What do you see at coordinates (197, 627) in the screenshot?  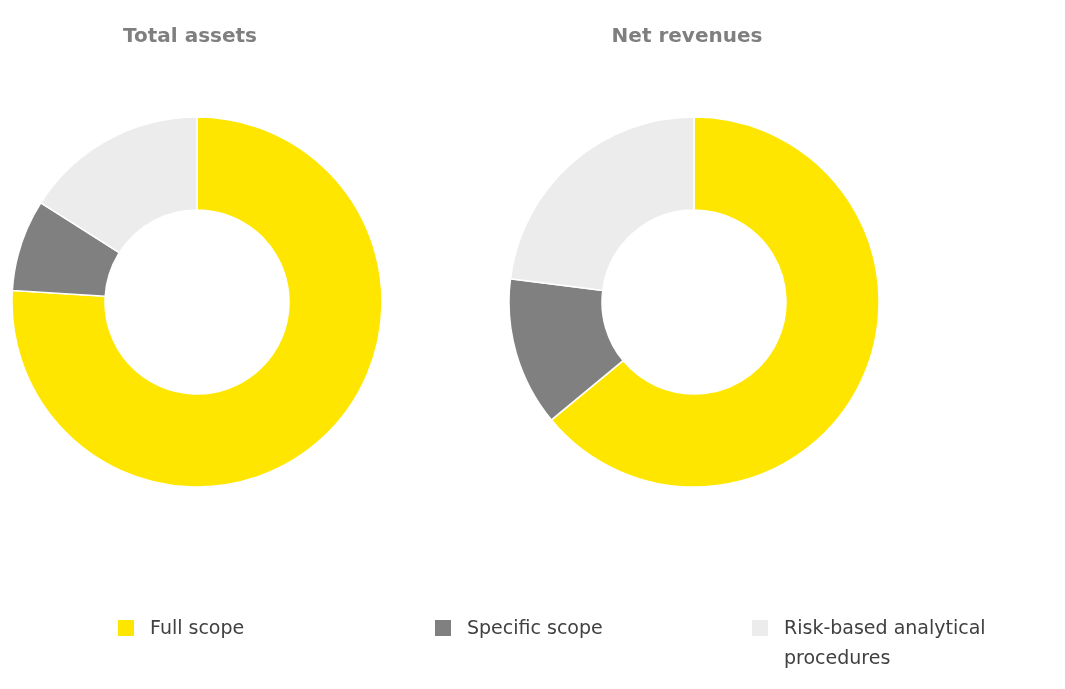 I see `legend-label: Full scope` at bounding box center [197, 627].